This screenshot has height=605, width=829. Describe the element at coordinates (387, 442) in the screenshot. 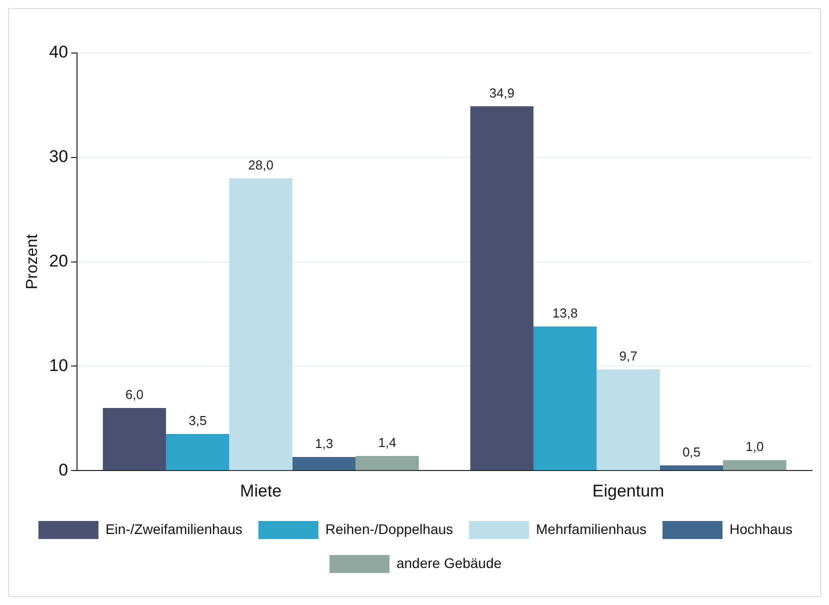

I see `data-label: 1,4` at that location.